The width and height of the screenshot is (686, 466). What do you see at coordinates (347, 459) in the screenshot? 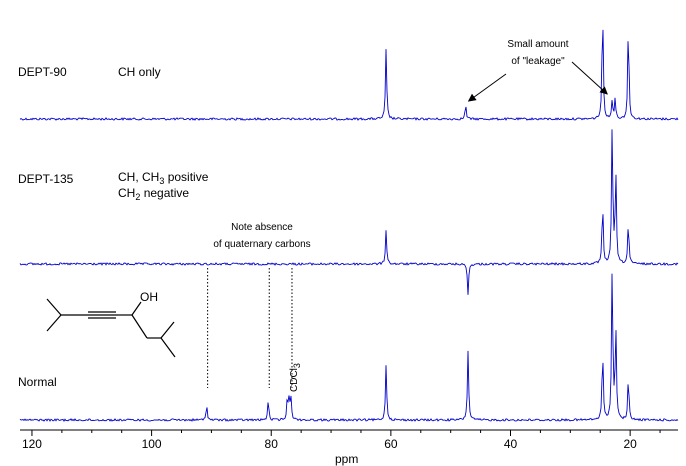
I see `x-axis-label: ppm` at bounding box center [347, 459].